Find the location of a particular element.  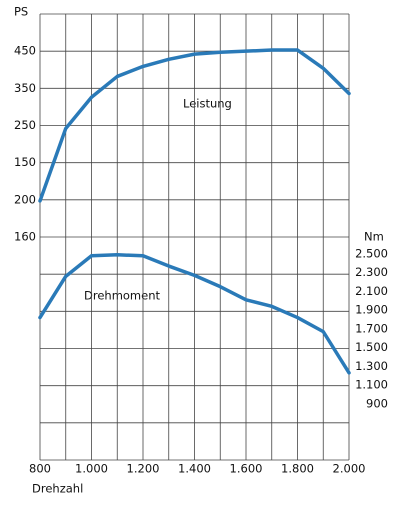

x-tick-label: 1.800 is located at coordinates (297, 469).